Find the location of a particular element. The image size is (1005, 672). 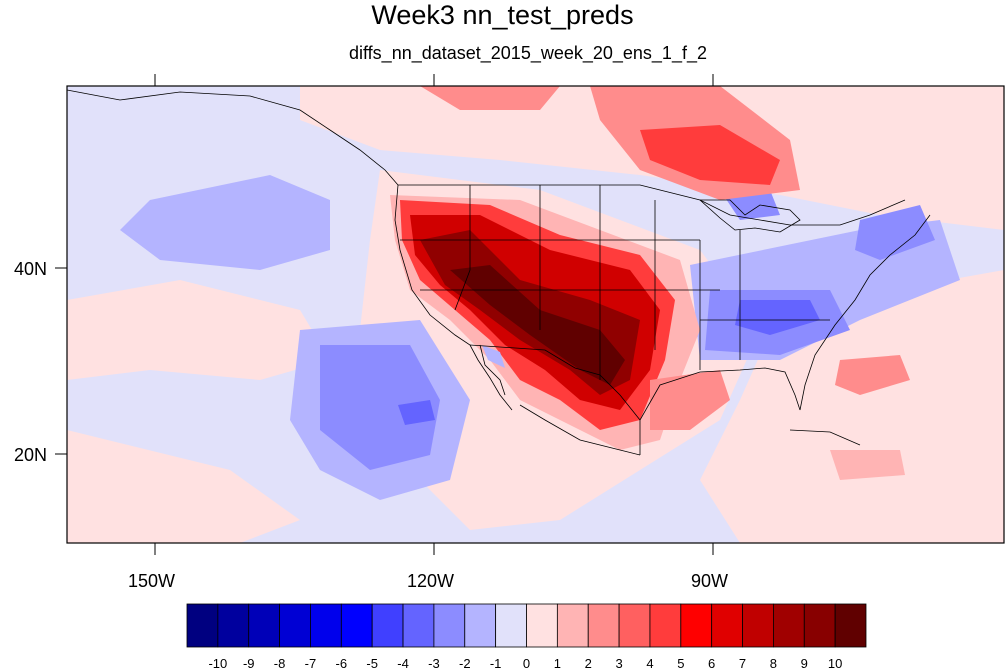

colorbar-tick-label: 3 is located at coordinates (619, 663).